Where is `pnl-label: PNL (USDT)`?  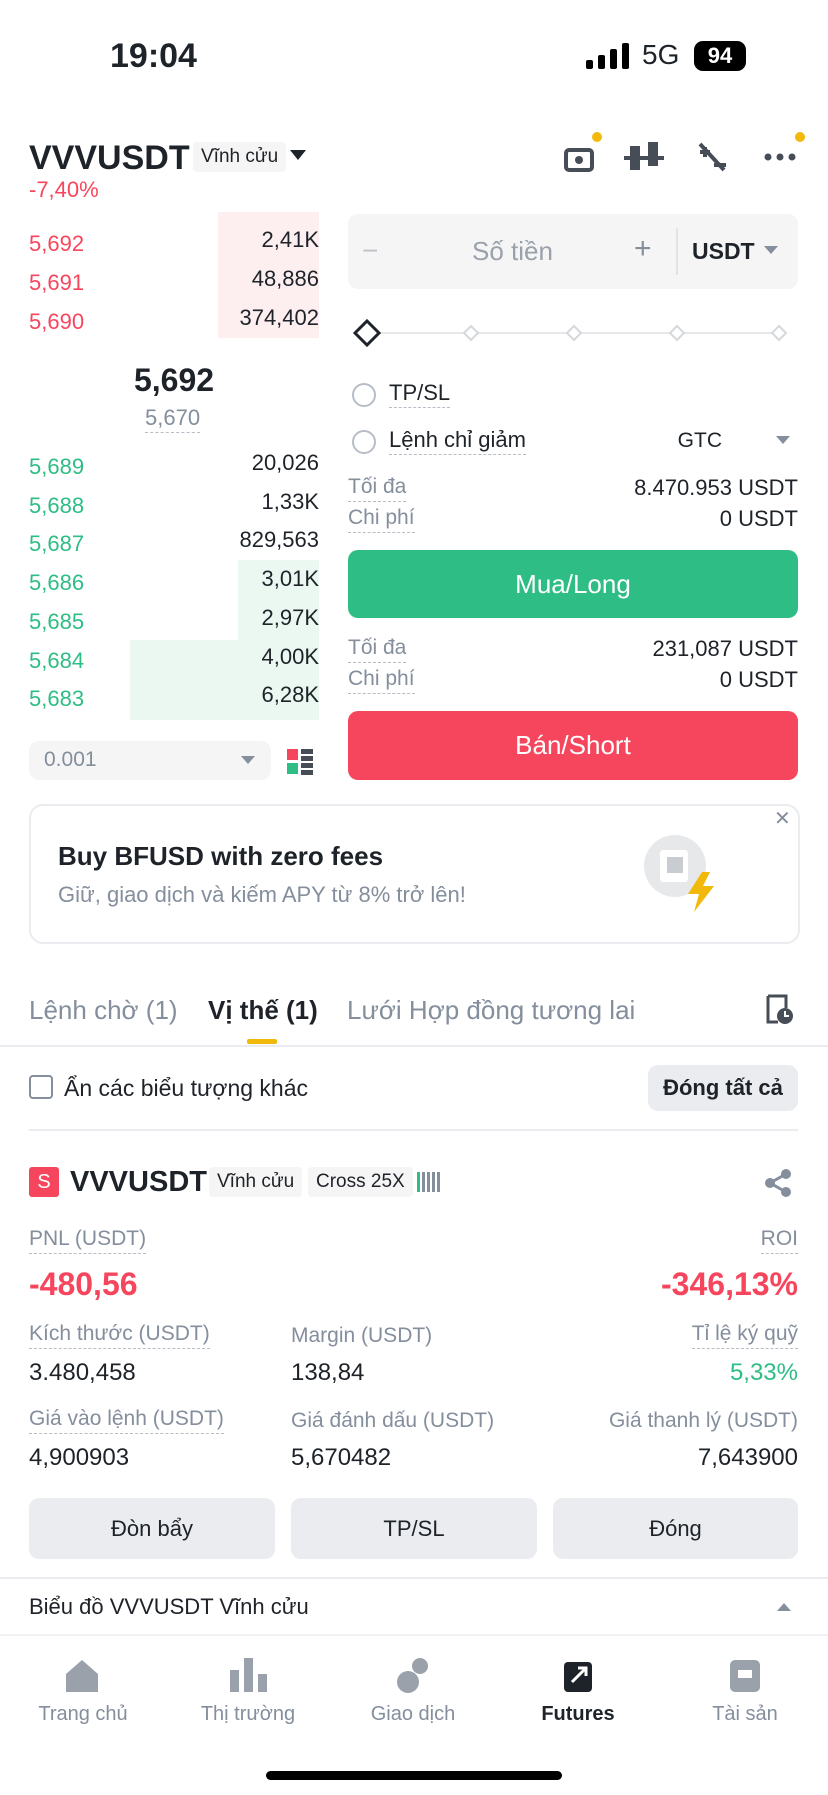 pnl-label: PNL (USDT) is located at coordinates (88, 1240).